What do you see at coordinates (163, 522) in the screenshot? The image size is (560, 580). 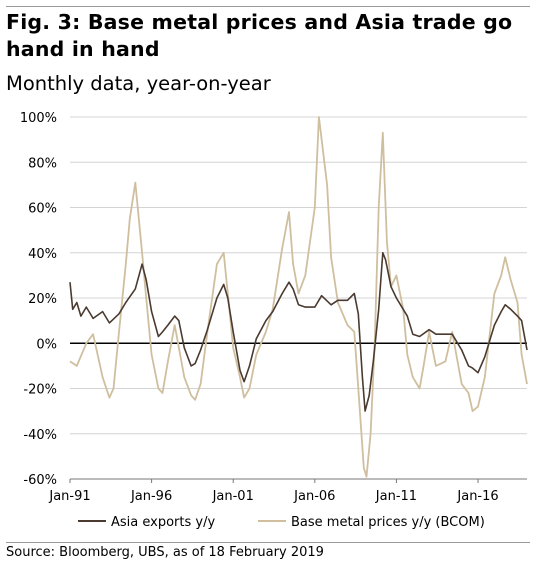 I see `legend-asia-exports-label: Asia exports y/y` at bounding box center [163, 522].